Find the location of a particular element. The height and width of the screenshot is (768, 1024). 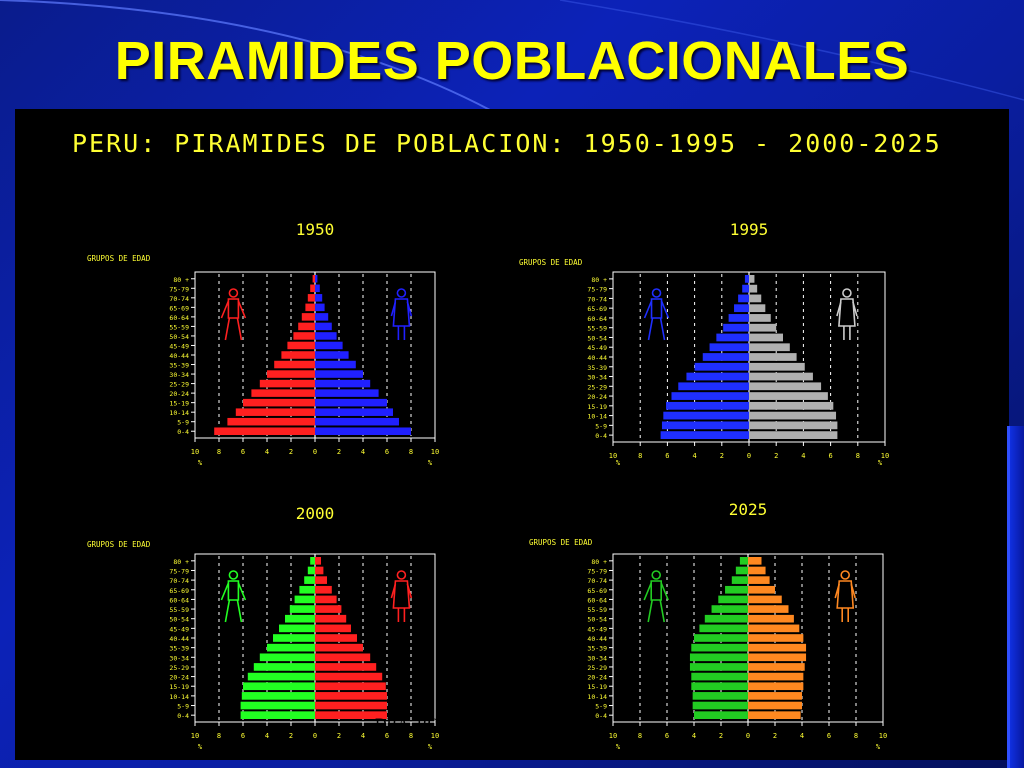

age-group-label: 25-29 is located at coordinates (597, 387).